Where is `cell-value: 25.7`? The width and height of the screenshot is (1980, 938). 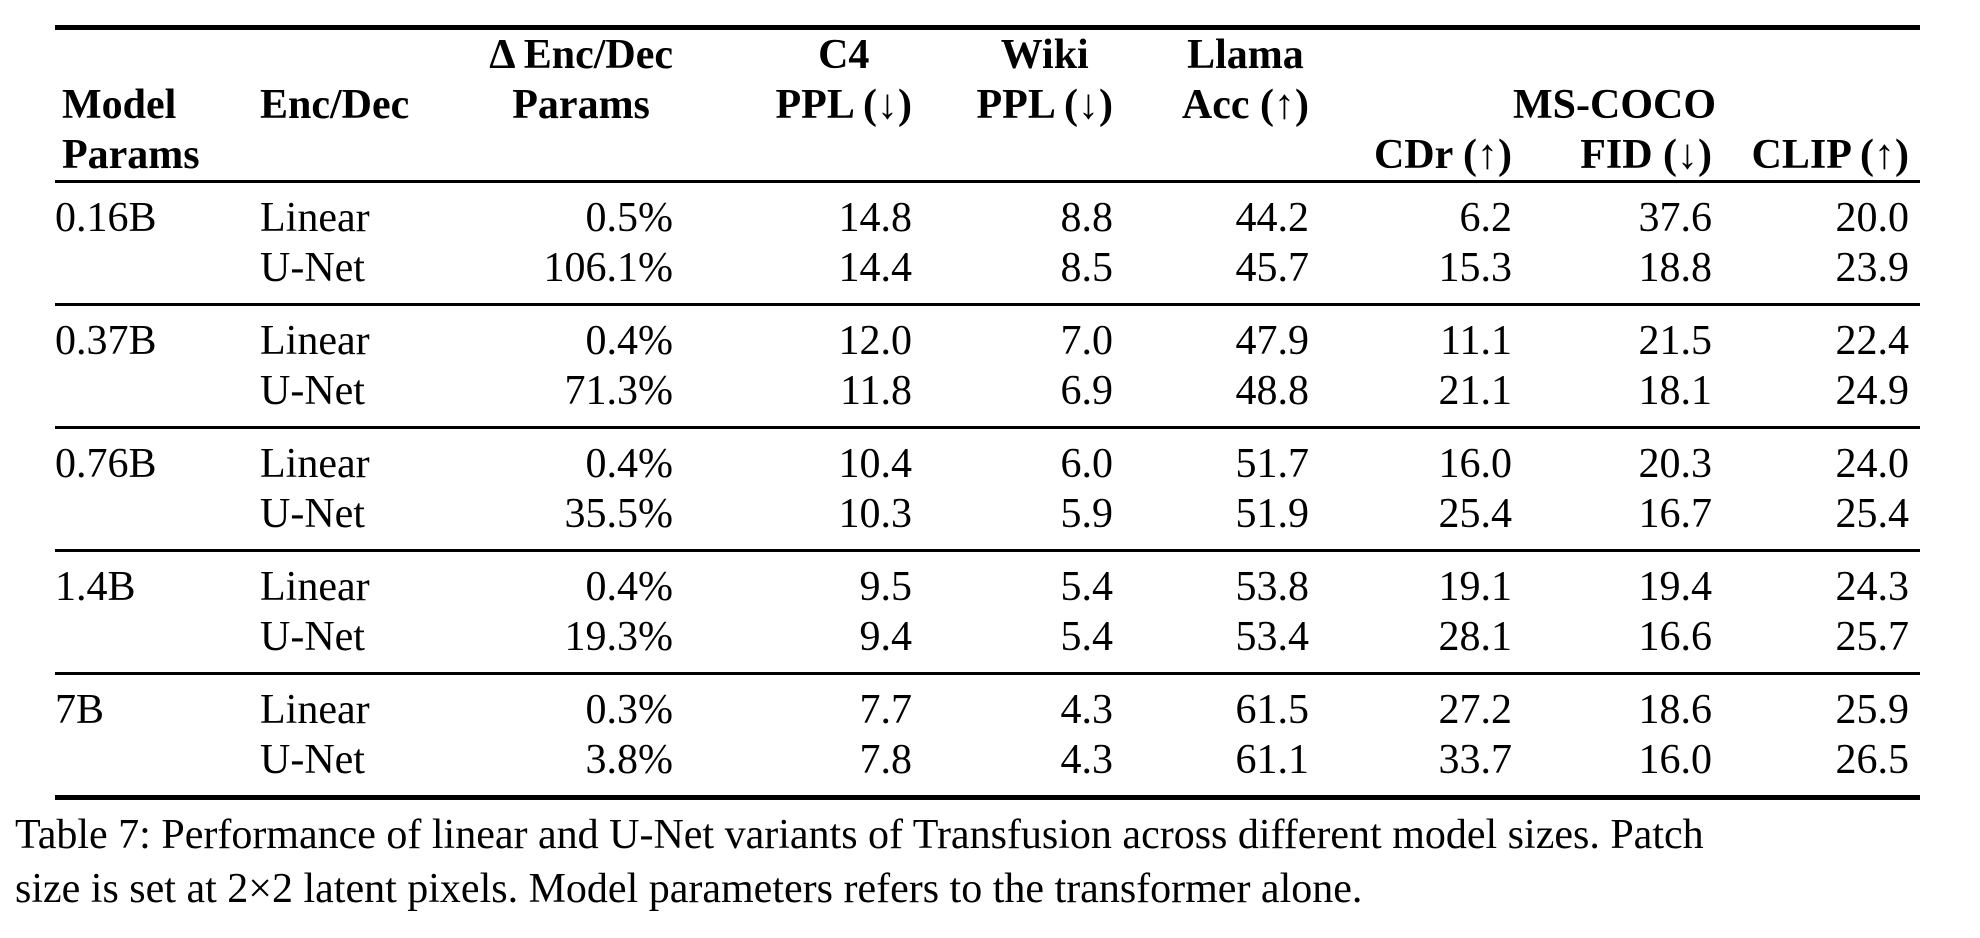 cell-value: 25.7 is located at coordinates (1872, 637).